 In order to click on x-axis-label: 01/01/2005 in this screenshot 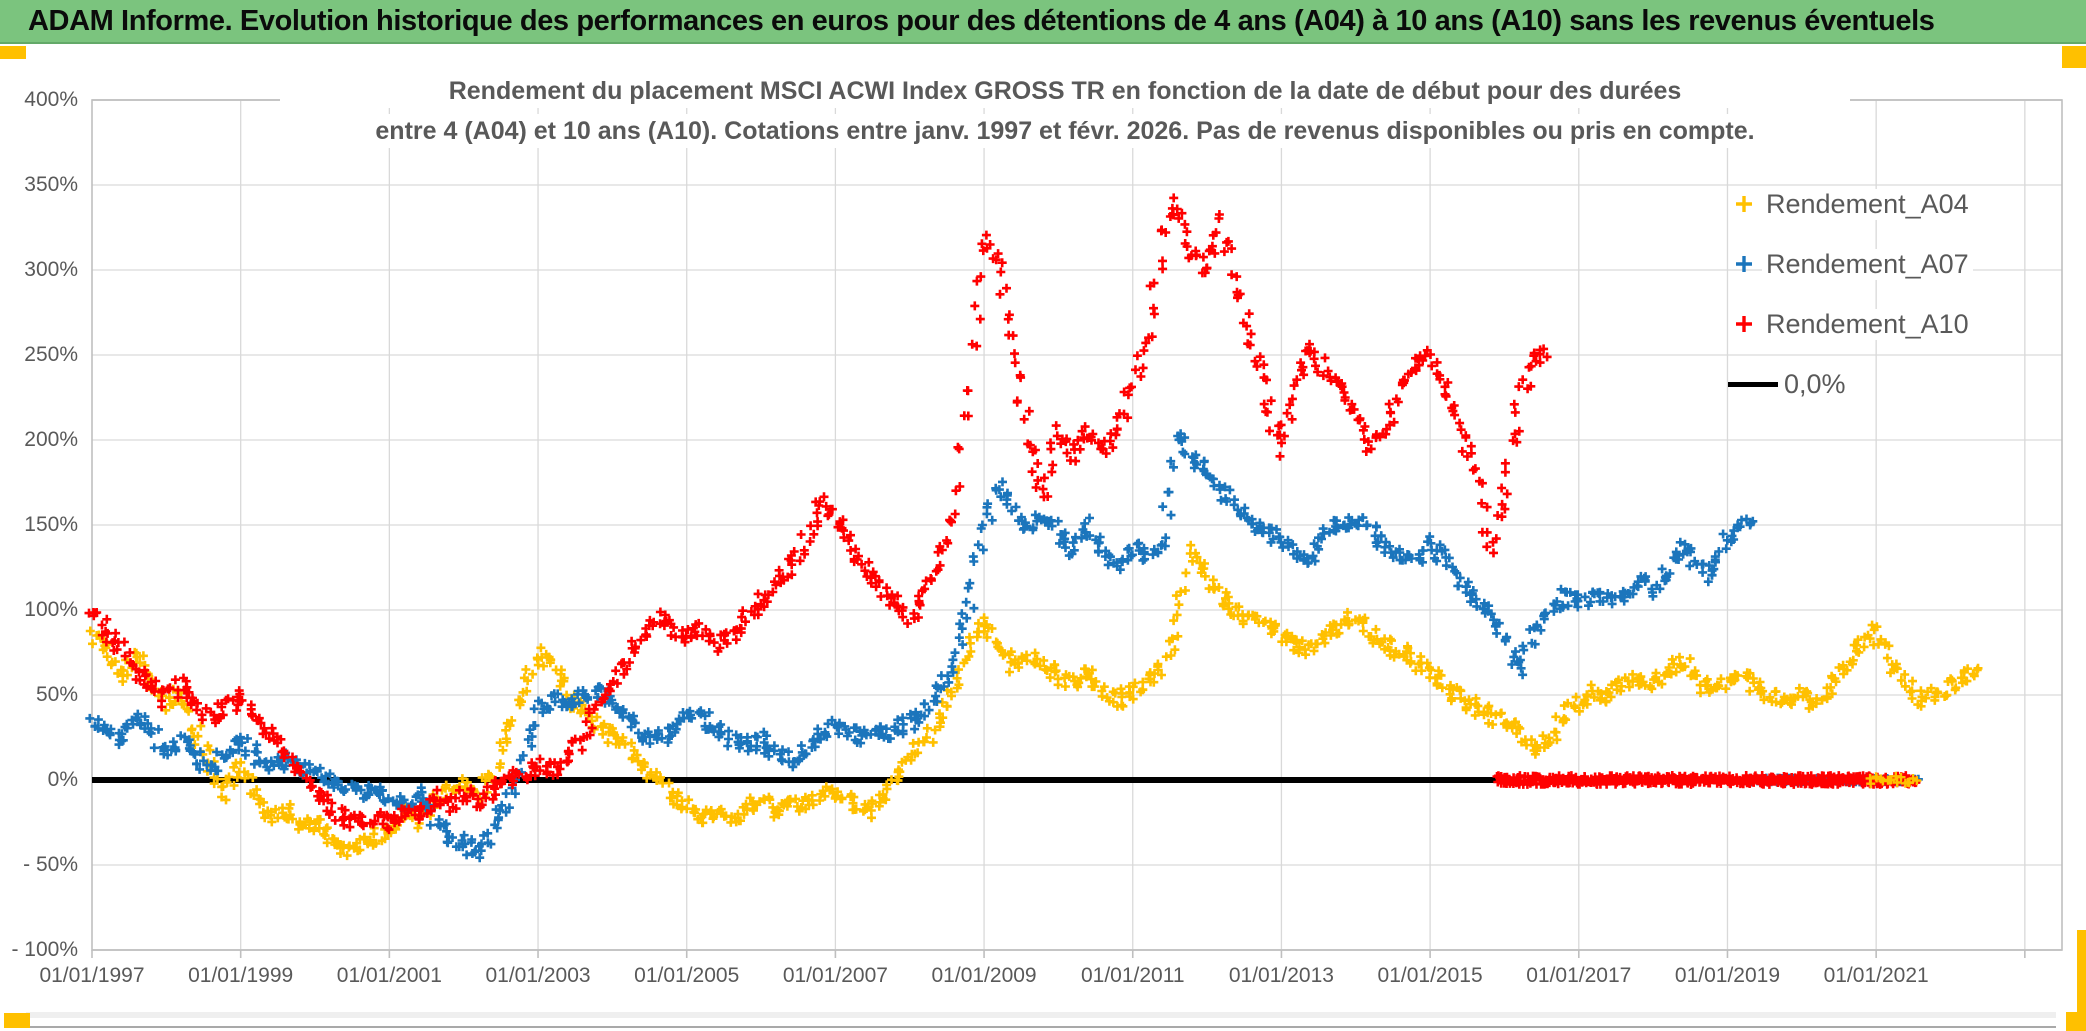, I will do `click(687, 975)`.